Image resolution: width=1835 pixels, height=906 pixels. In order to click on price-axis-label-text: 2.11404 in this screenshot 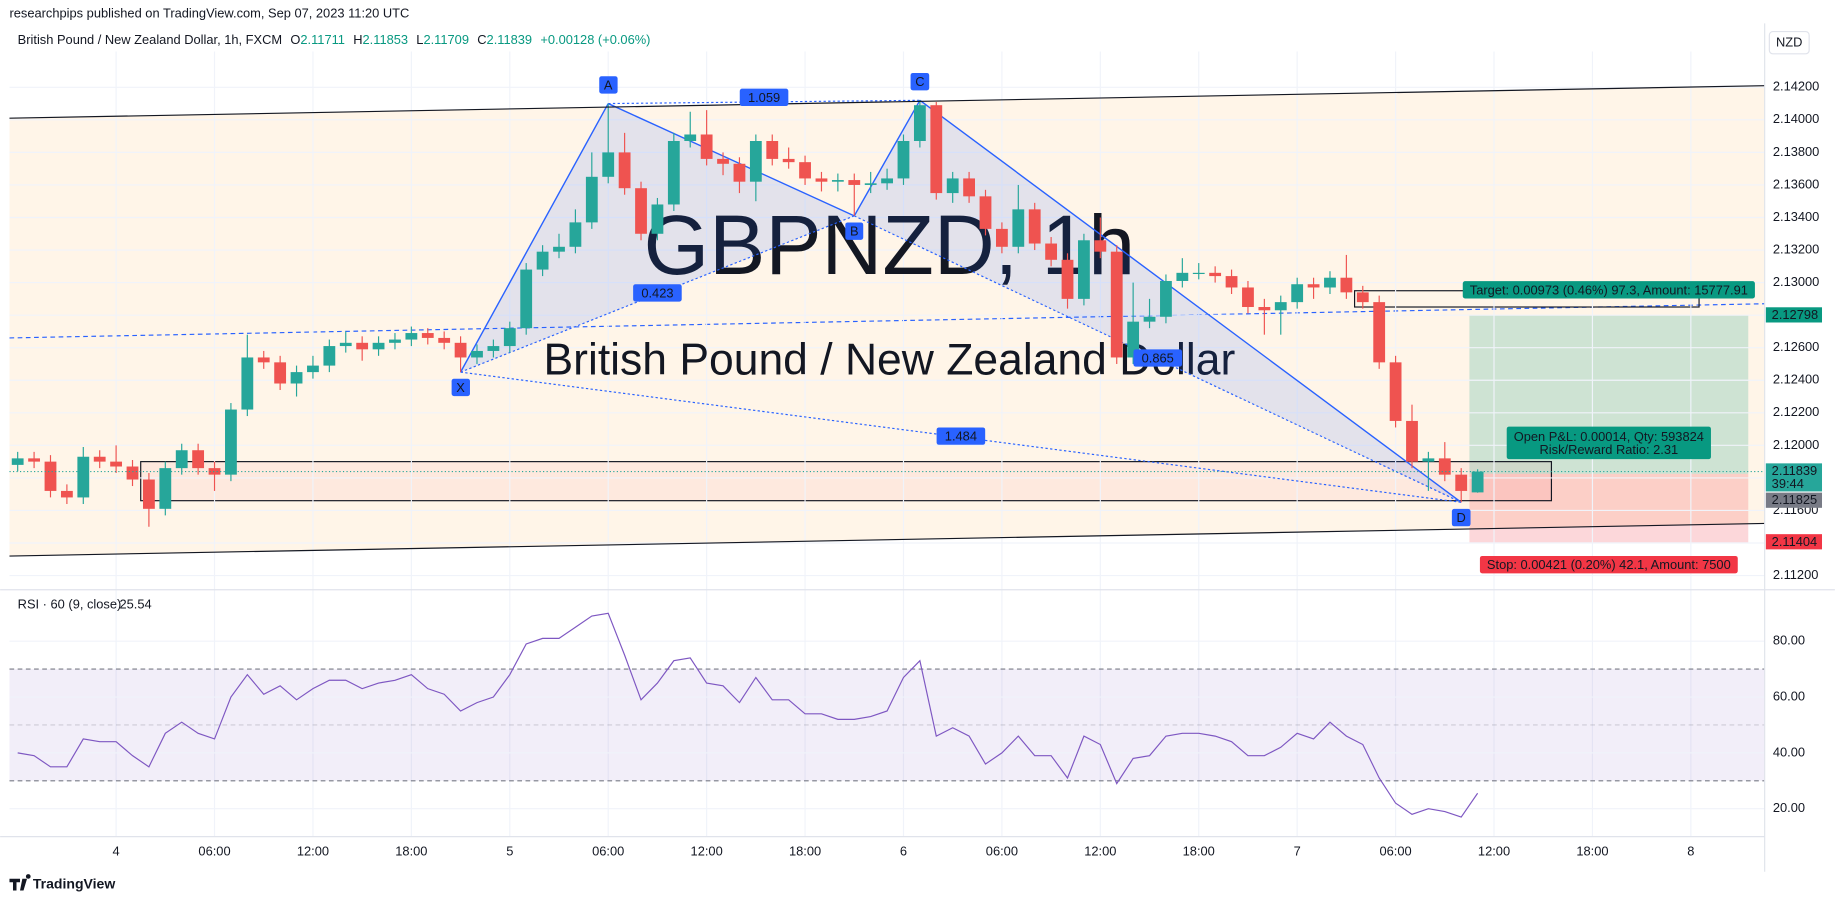, I will do `click(1795, 541)`.